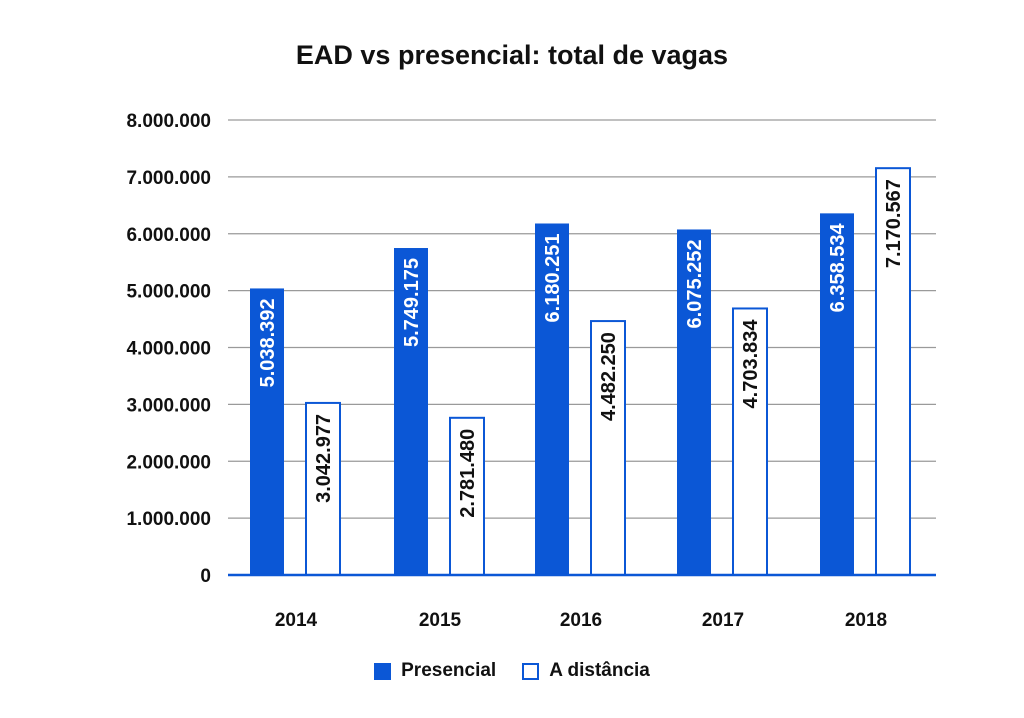 Image resolution: width=1024 pixels, height=718 pixels. Describe the element at coordinates (751, 364) in the screenshot. I see `data-label-a-distancia: 4.703.834` at that location.